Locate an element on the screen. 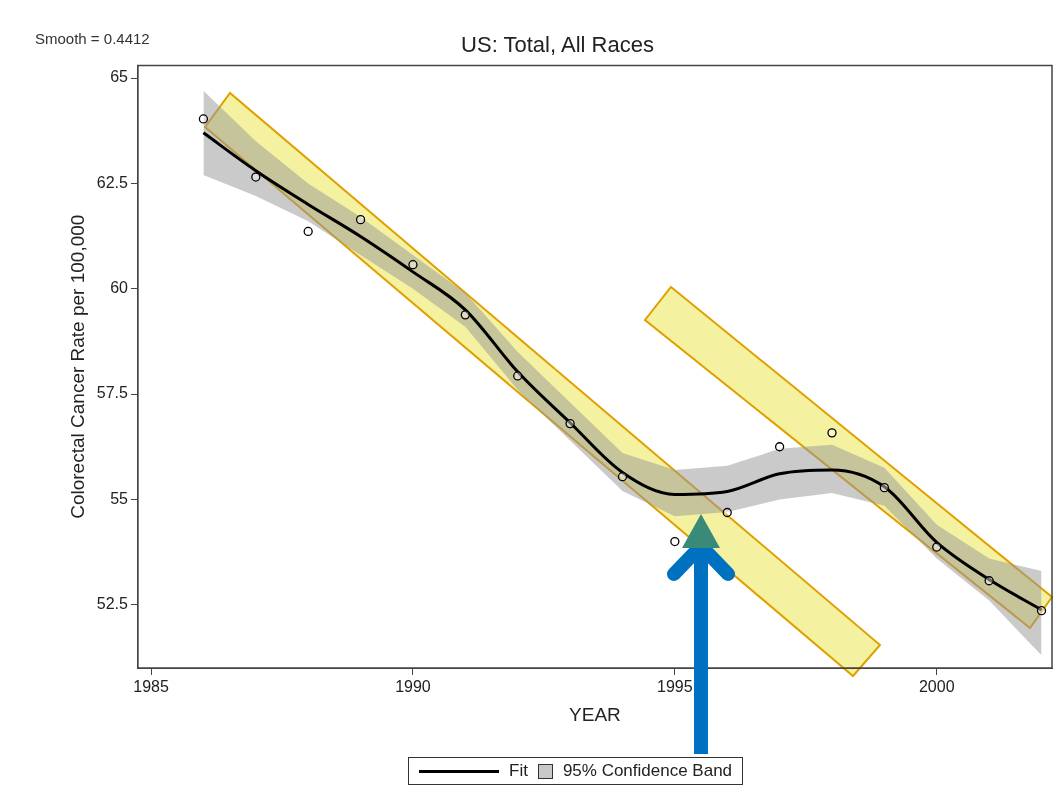 This screenshot has width=1062, height=797. y-tick-label: 65 is located at coordinates (119, 77).